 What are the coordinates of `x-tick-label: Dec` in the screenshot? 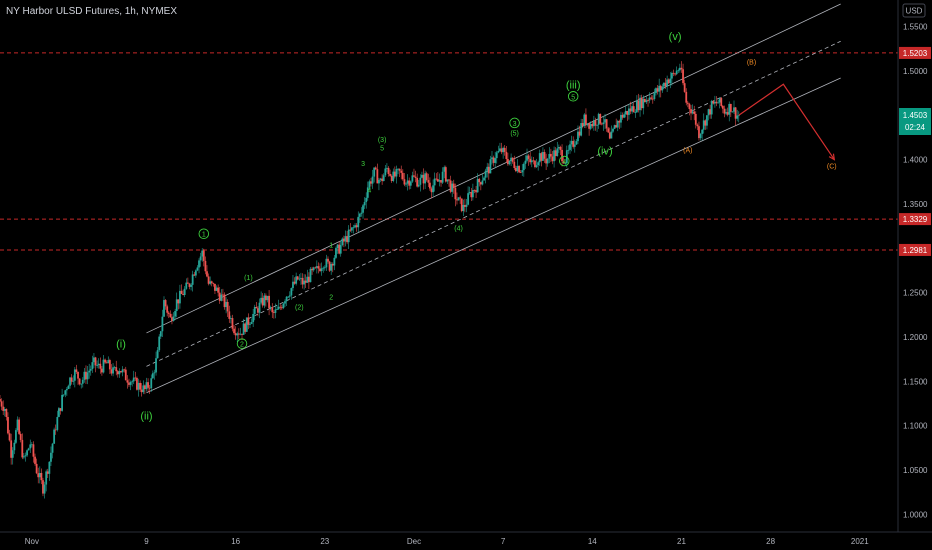 It's located at (414, 541).